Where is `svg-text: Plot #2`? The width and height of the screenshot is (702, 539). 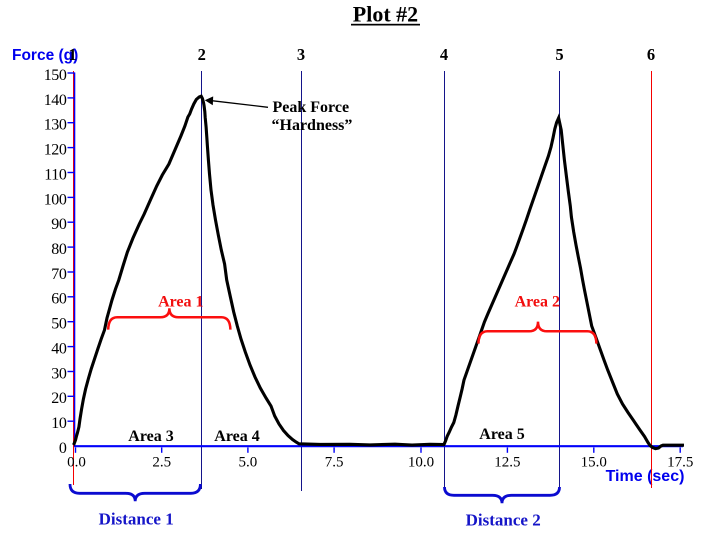 svg-text: Plot #2 is located at coordinates (385, 14).